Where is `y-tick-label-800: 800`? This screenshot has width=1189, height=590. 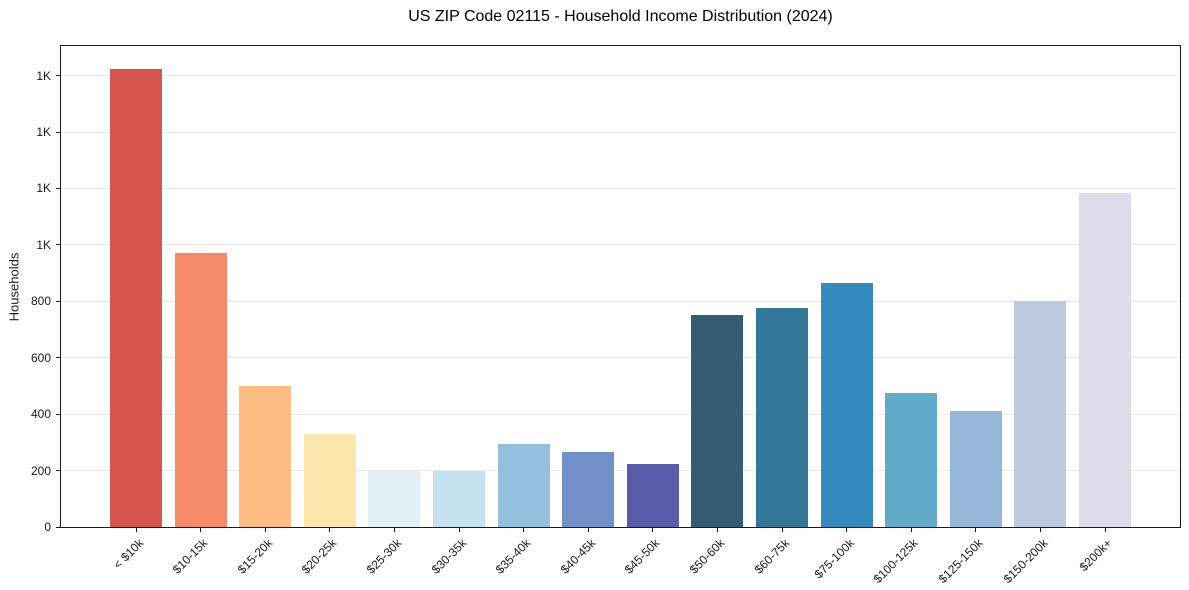 y-tick-label-800: 800 is located at coordinates (40, 301).